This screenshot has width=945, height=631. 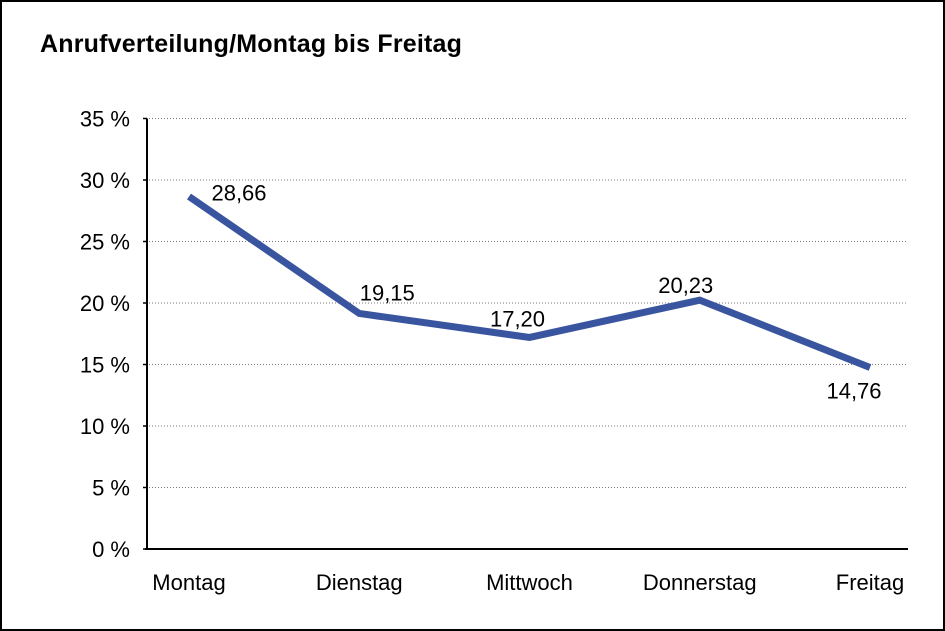 What do you see at coordinates (685, 285) in the screenshot?
I see `data-value-label: 20,23` at bounding box center [685, 285].